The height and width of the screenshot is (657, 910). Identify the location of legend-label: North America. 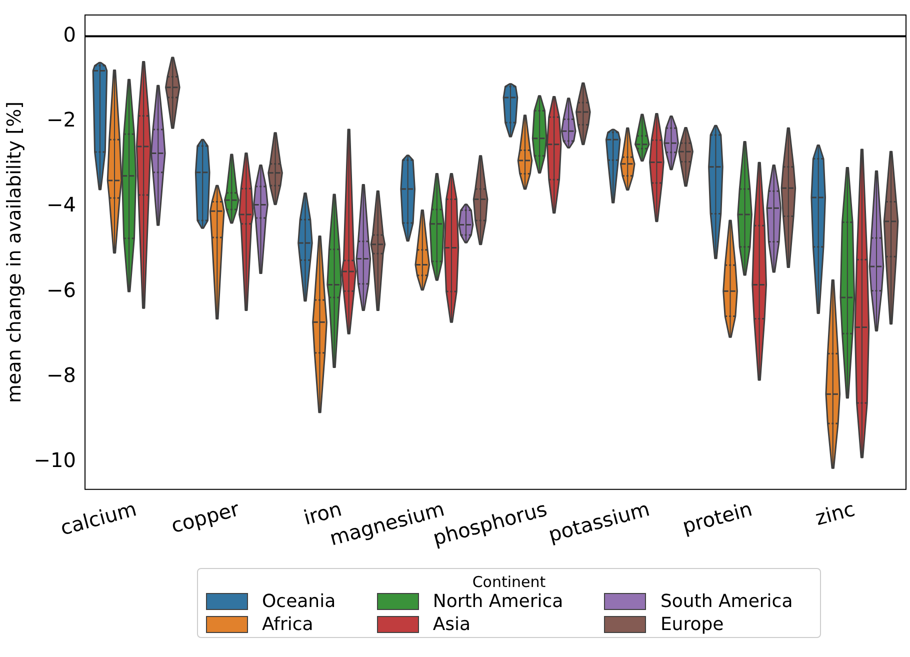
(498, 601).